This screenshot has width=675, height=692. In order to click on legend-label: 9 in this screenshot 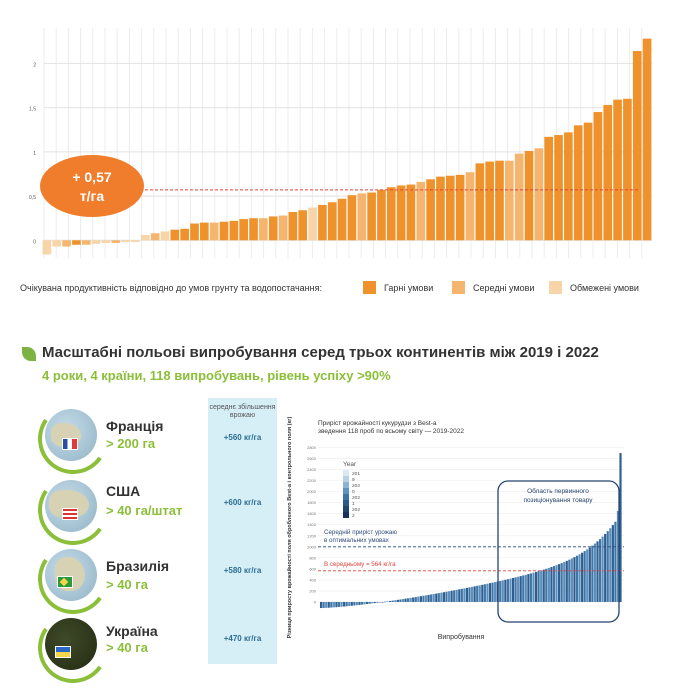, I will do `click(353, 480)`.